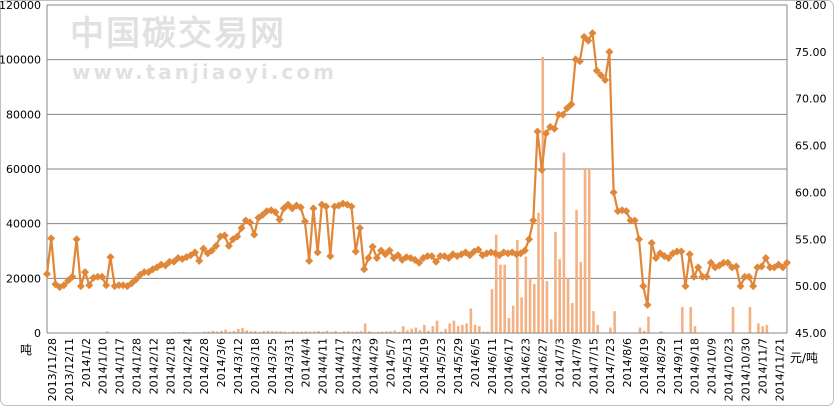  Describe the element at coordinates (811, 192) in the screenshot. I see `right-axis-tick-label: 60.00` at that location.